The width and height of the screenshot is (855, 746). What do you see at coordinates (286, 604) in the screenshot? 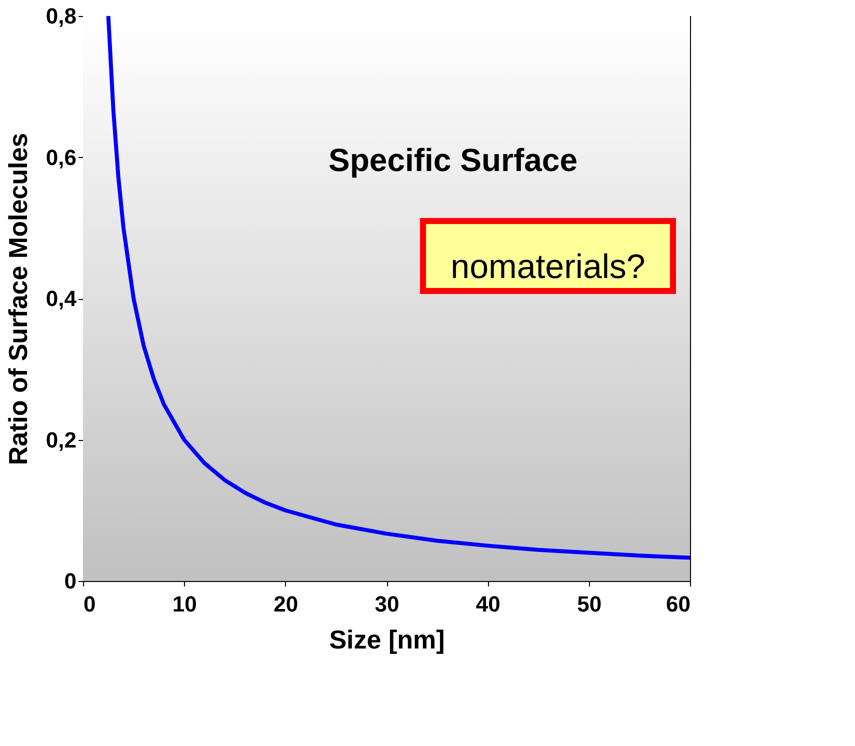
I see `x-tick-label: 20` at bounding box center [286, 604].